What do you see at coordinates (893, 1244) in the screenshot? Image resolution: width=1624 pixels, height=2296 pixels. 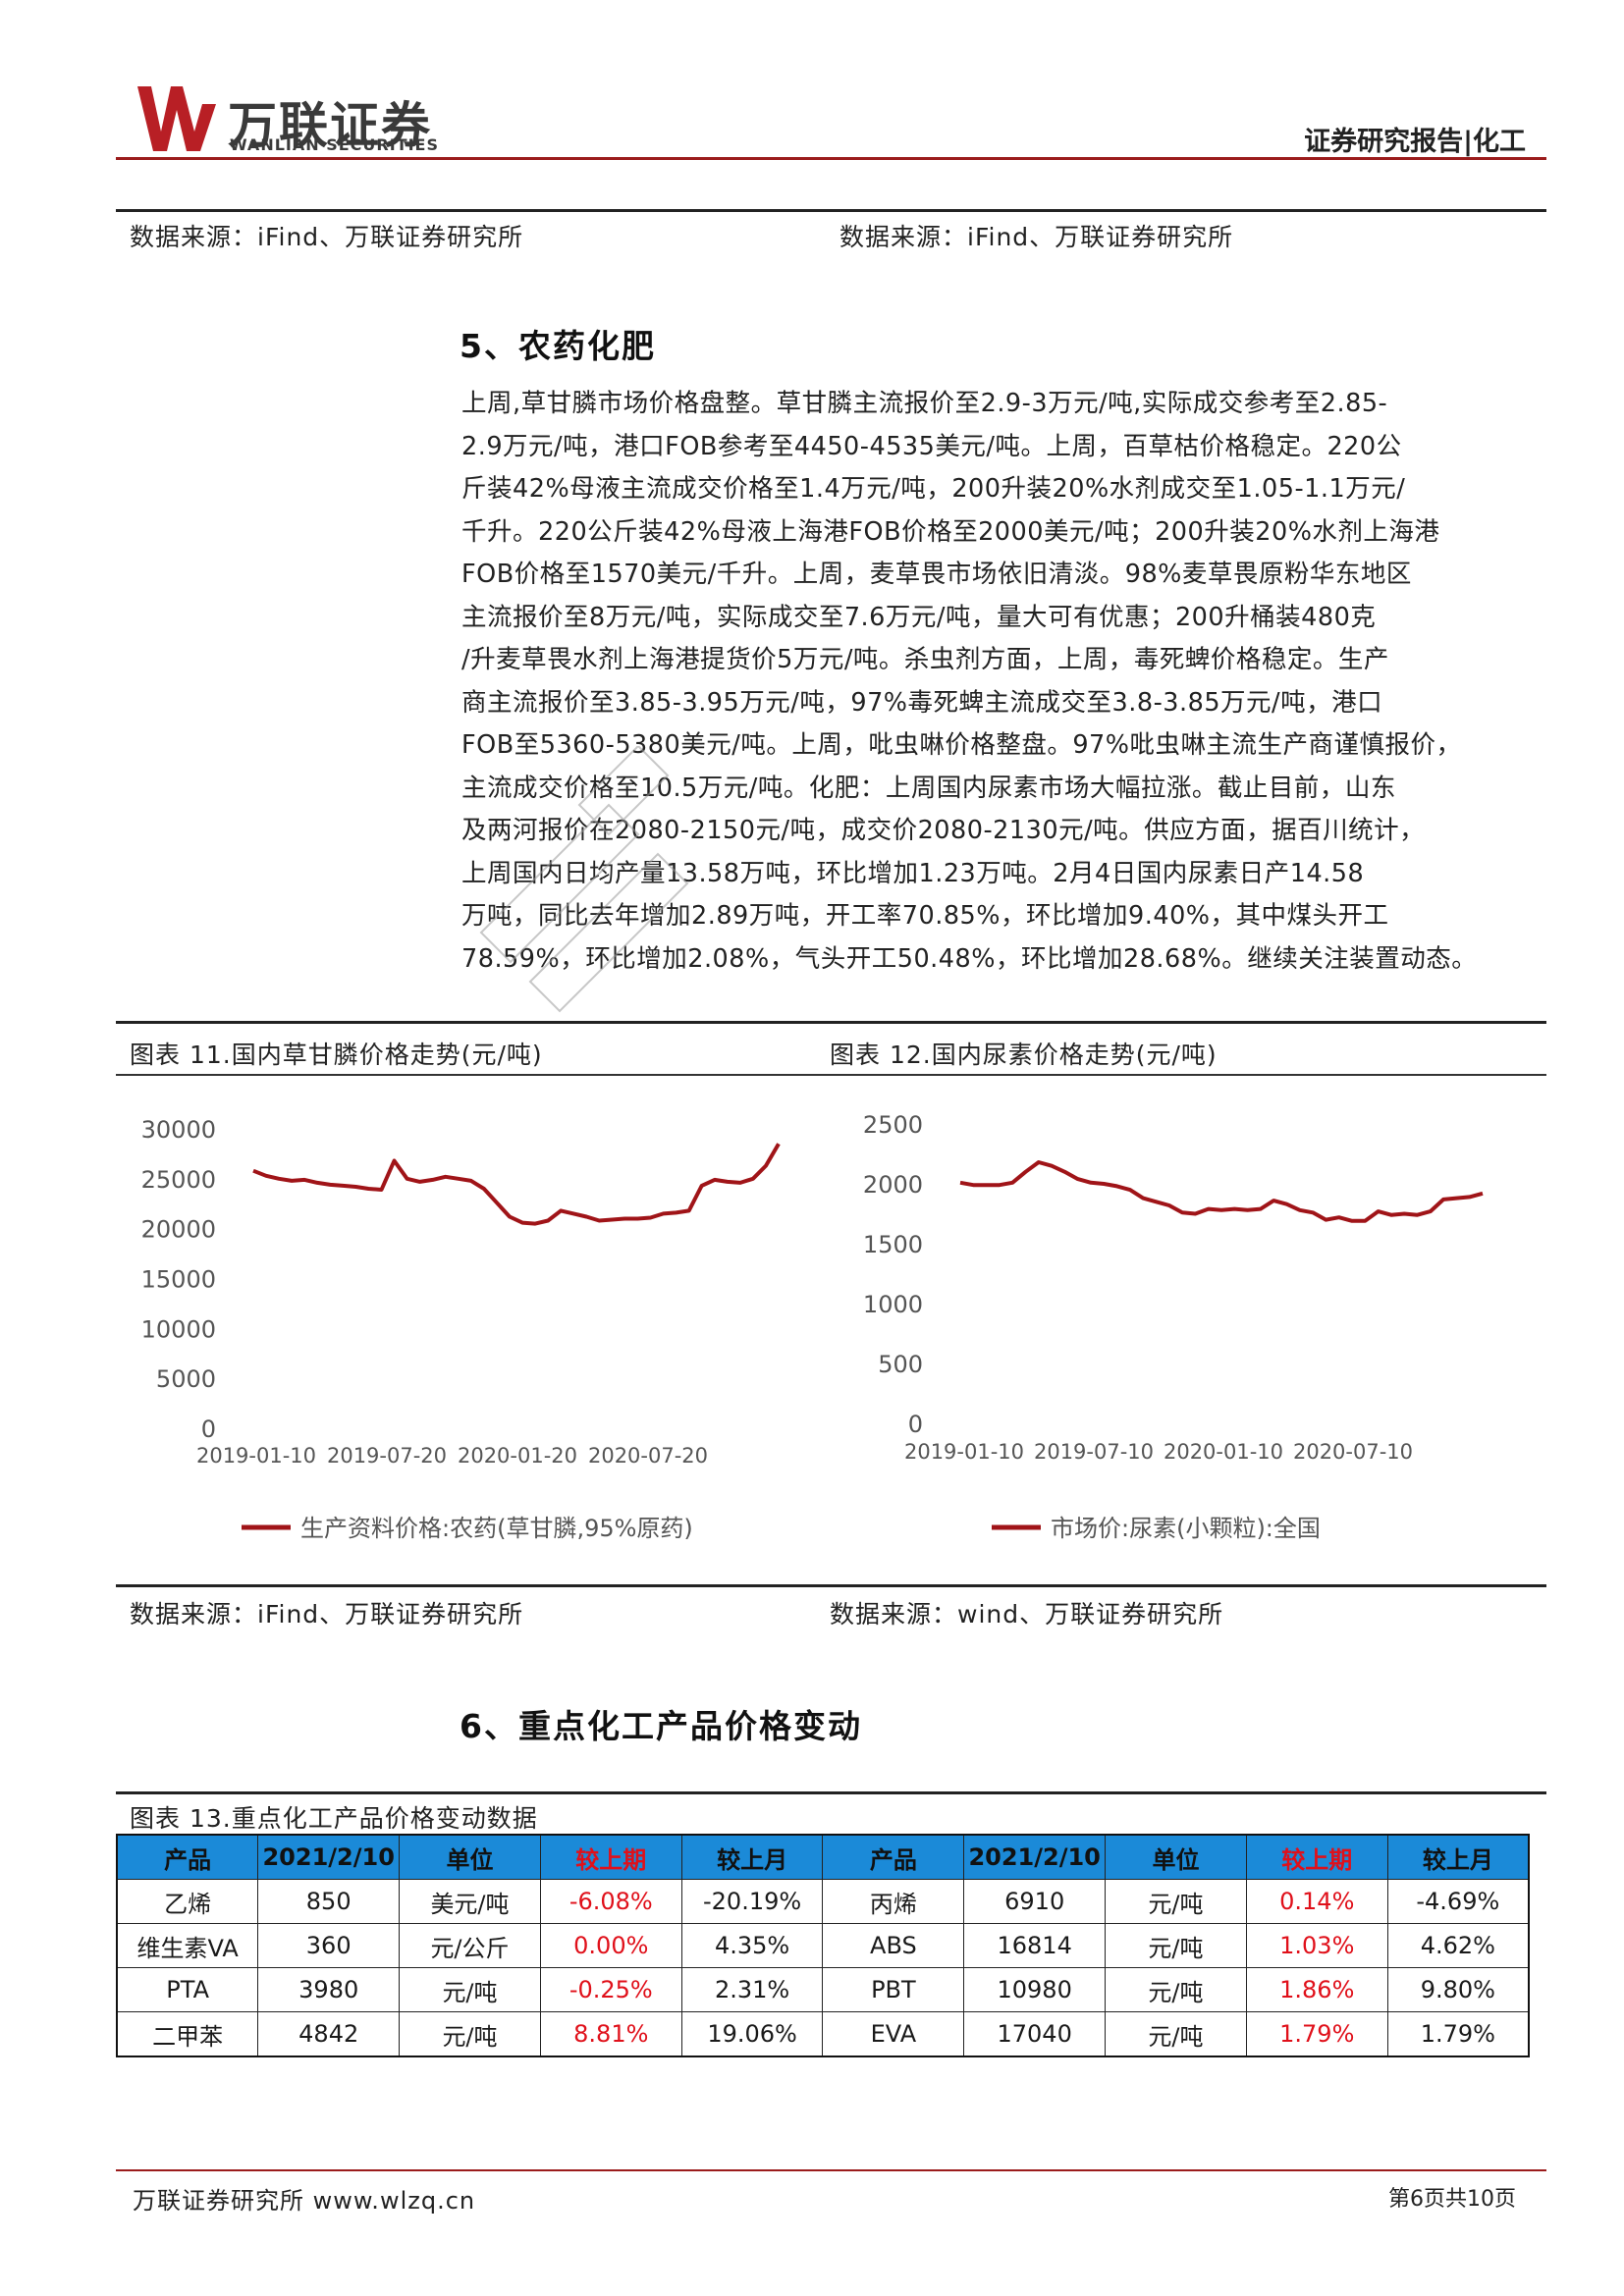 I see `y-tick-label: 1500` at bounding box center [893, 1244].